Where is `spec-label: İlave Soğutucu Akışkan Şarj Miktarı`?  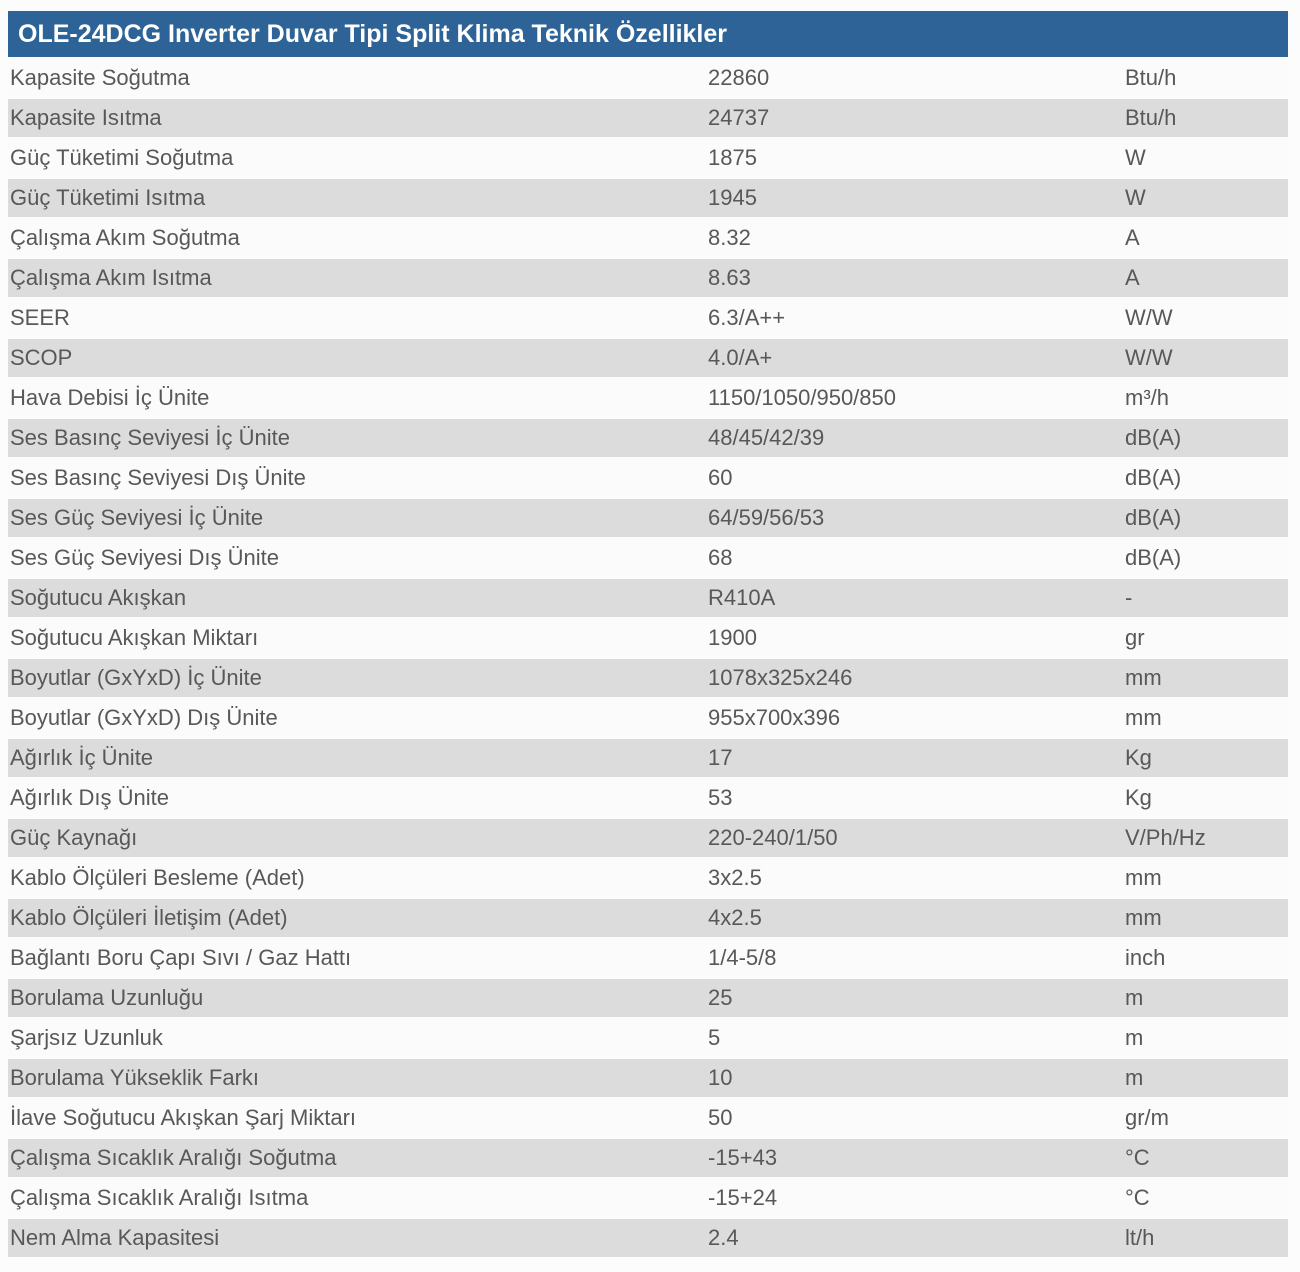
spec-label: İlave Soğutucu Akışkan Şarj Miktarı is located at coordinates (183, 1117).